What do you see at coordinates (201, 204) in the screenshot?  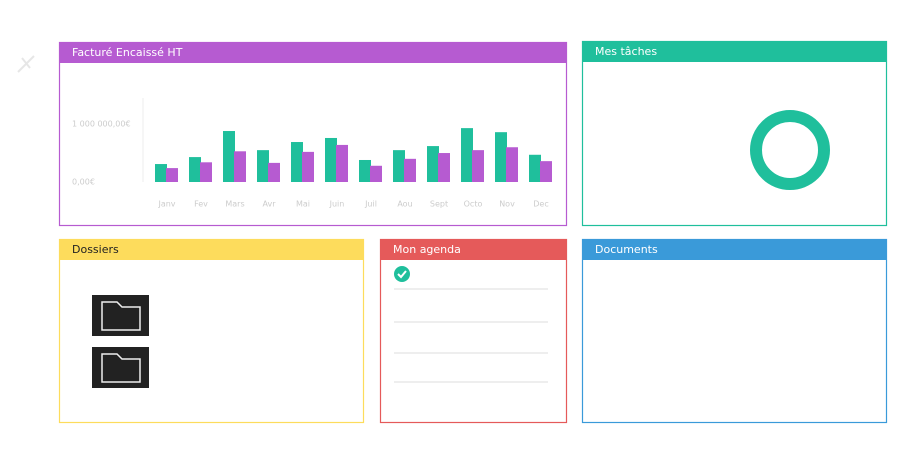 I see `x-tick-label: Fev` at bounding box center [201, 204].